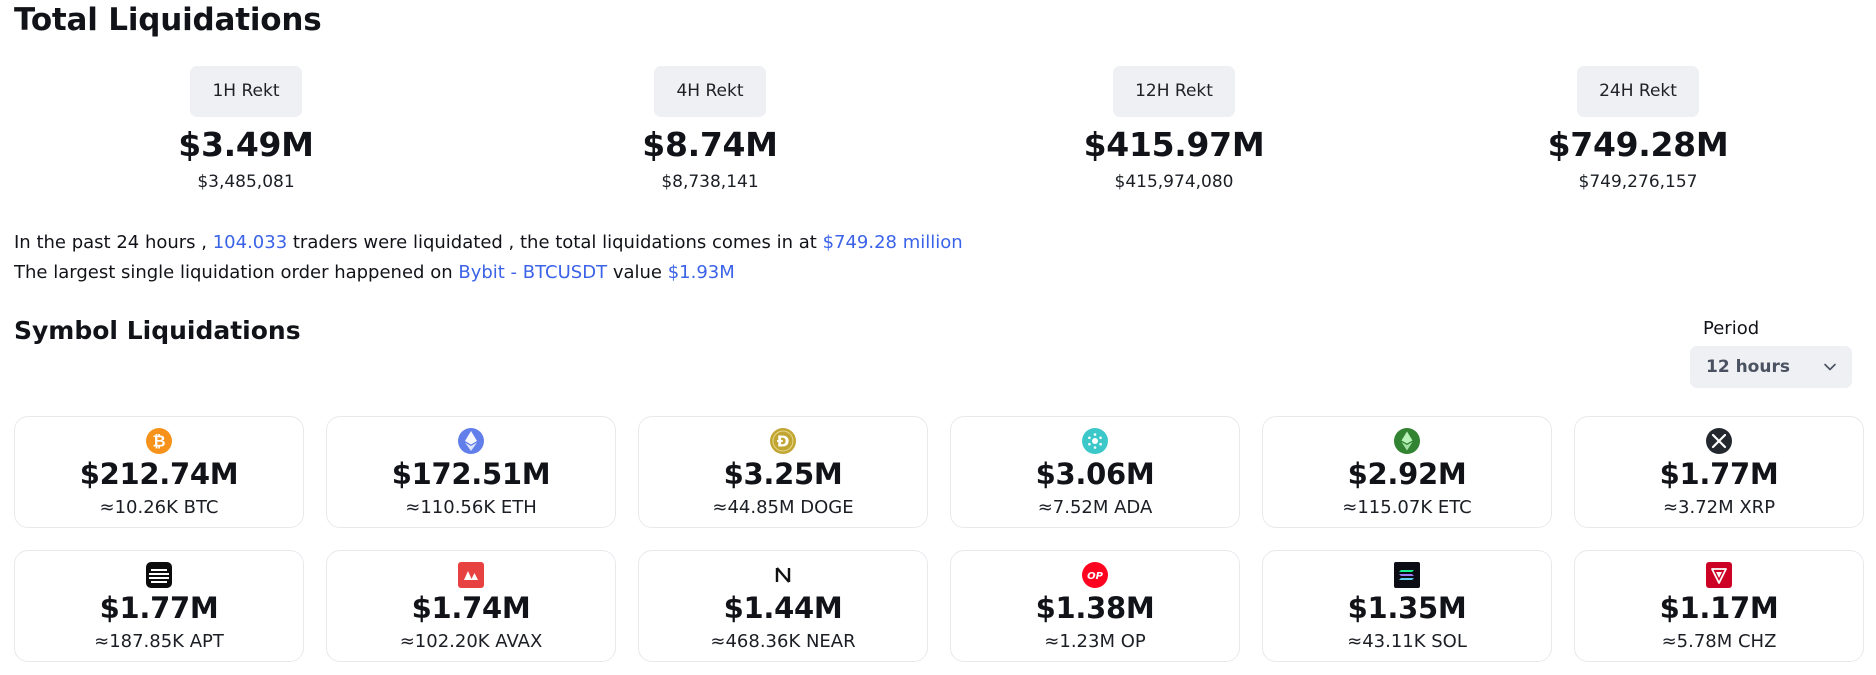 The width and height of the screenshot is (1876, 675). I want to click on largest-order-exchange-link: Bybit - BTCUSDT, so click(533, 272).